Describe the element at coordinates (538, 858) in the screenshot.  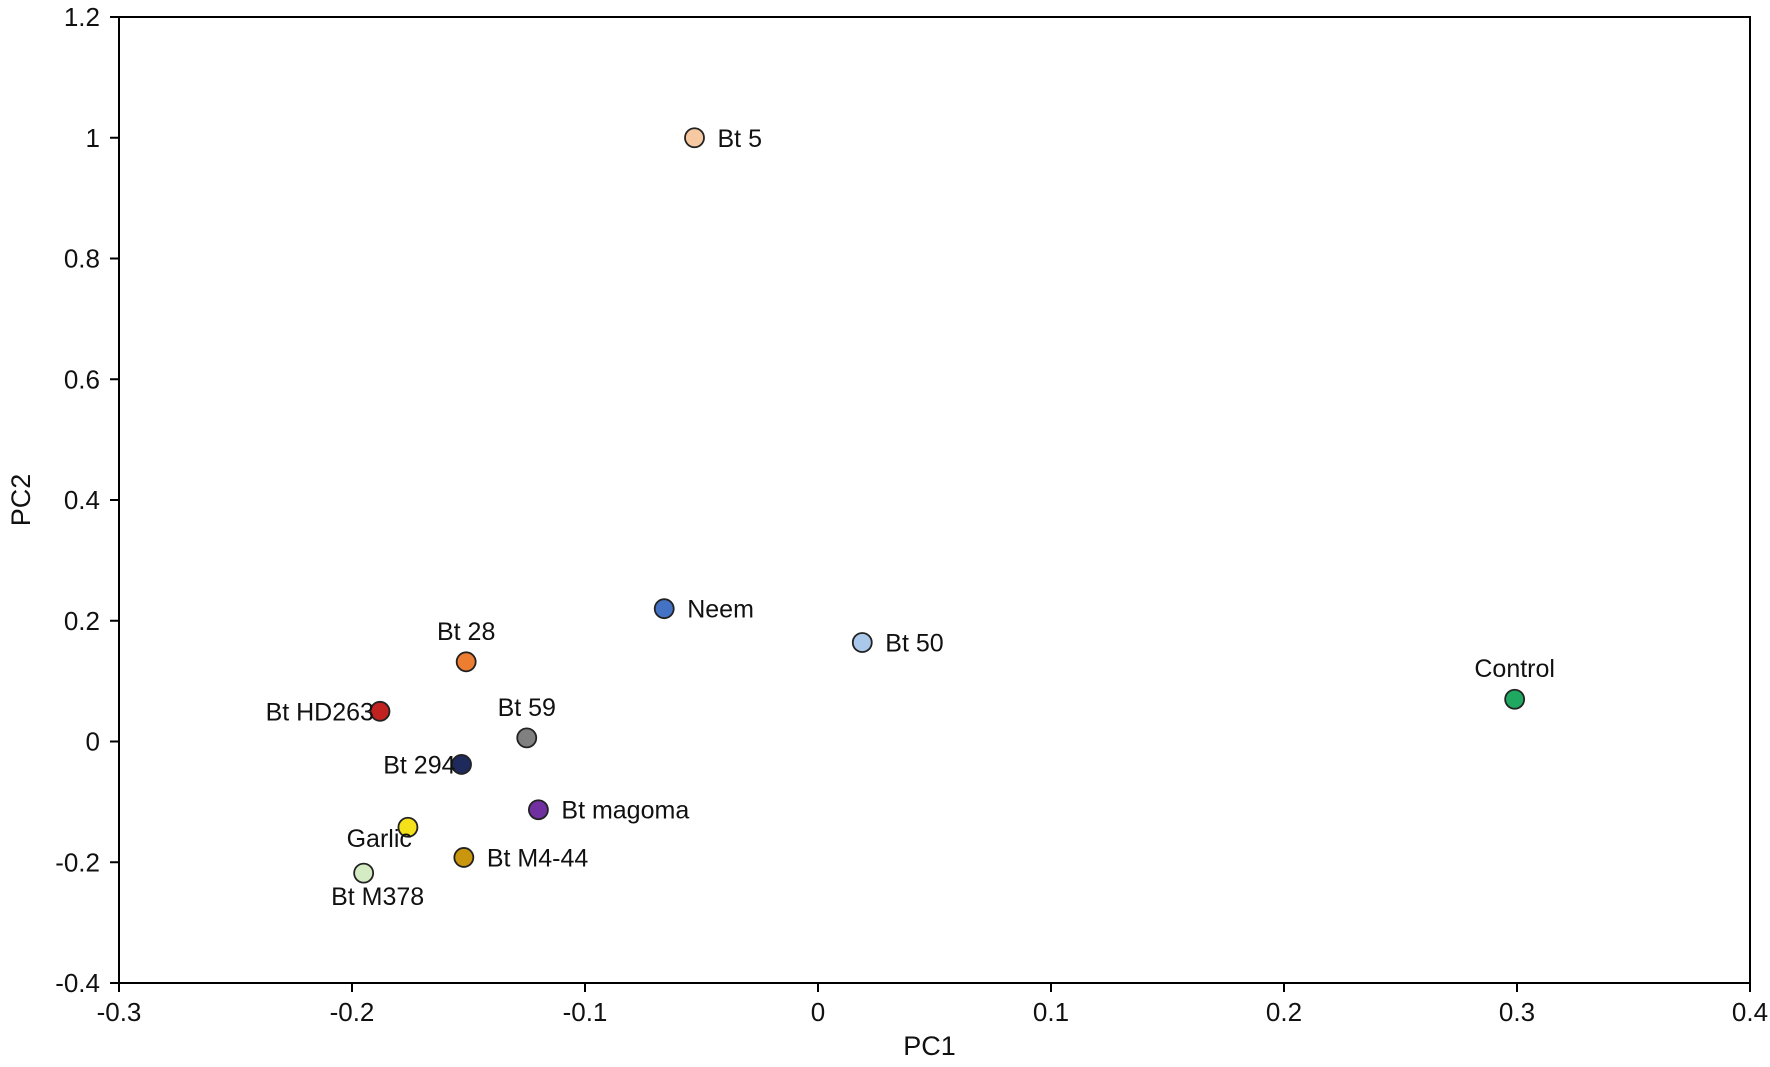
I see `point-label-bt-m4-44: Bt M4-44` at that location.